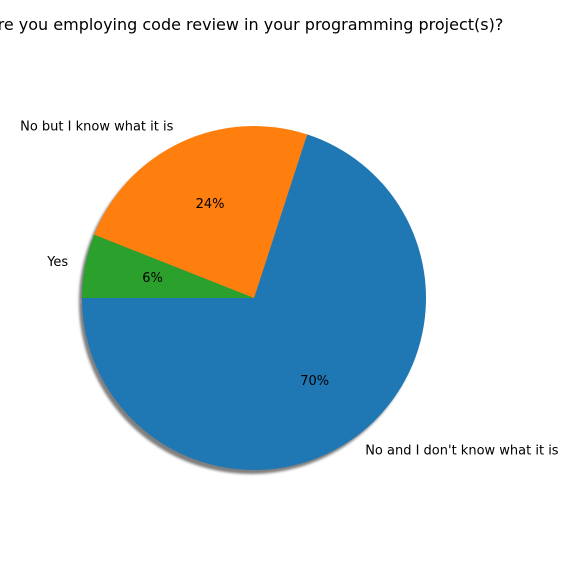 This screenshot has width=576, height=576. Describe the element at coordinates (314, 381) in the screenshot. I see `percent-label-no-and-i-don-t-know-what-it-is: 70%` at that location.